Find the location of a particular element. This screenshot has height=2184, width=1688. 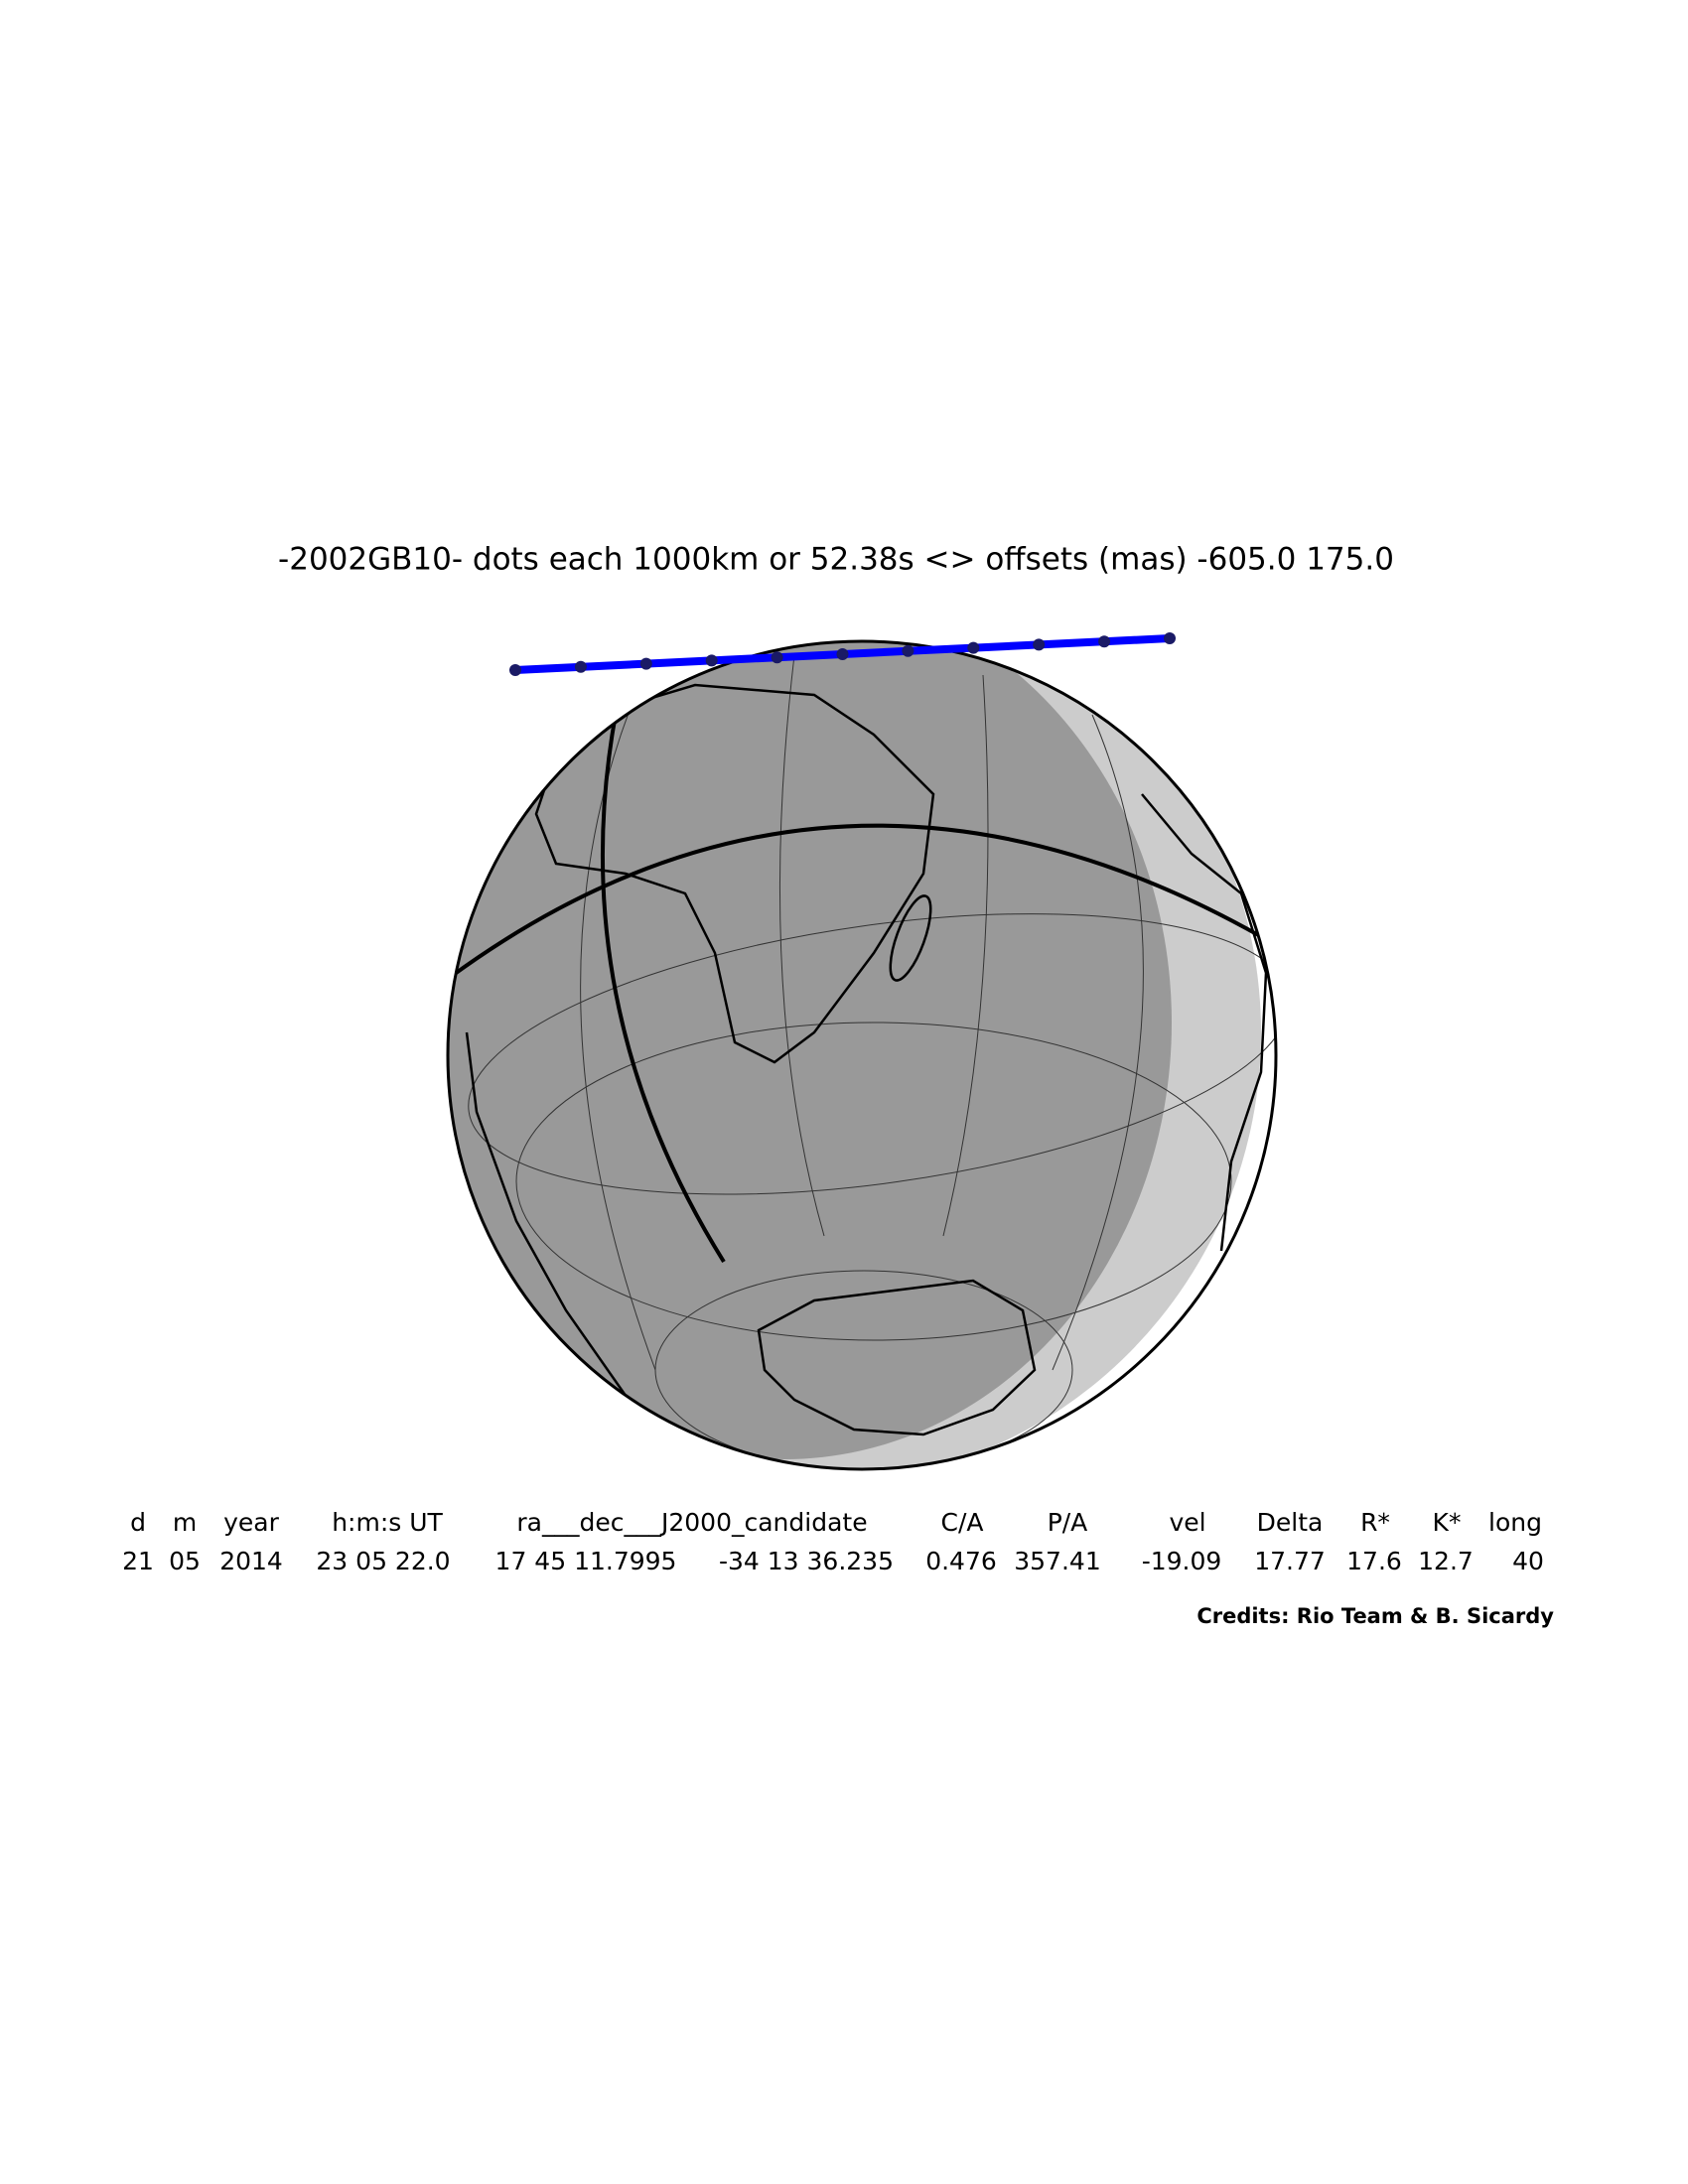

africa is located at coordinates (734, 873).